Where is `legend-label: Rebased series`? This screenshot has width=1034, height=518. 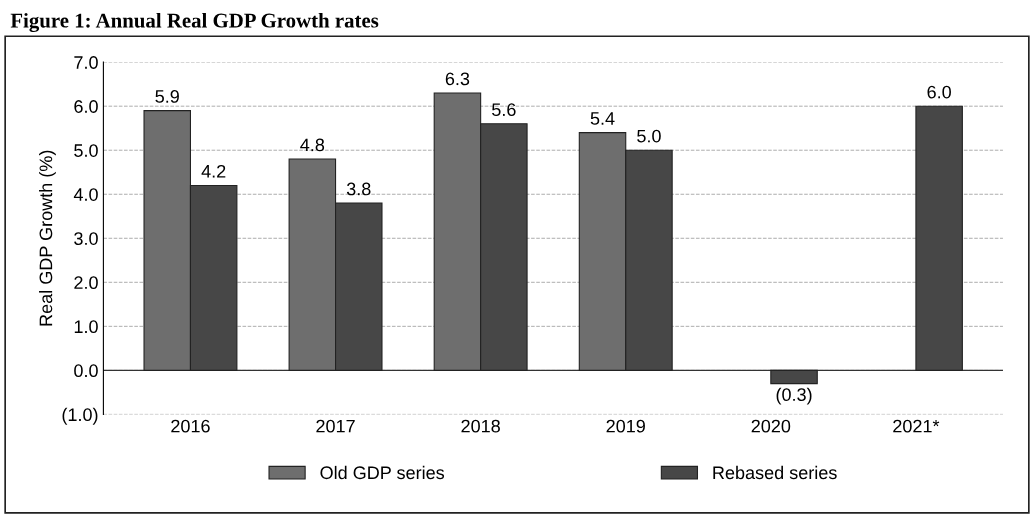 legend-label: Rebased series is located at coordinates (775, 472).